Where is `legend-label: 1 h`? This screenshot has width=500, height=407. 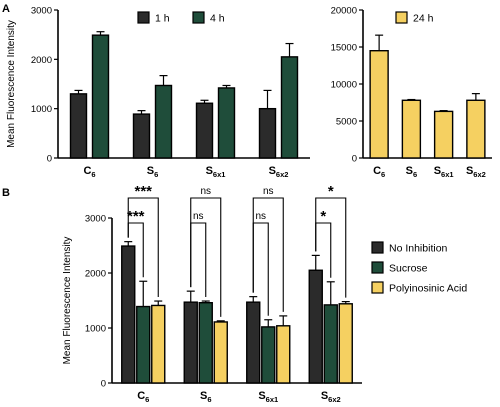
legend-label: 1 h is located at coordinates (162, 19).